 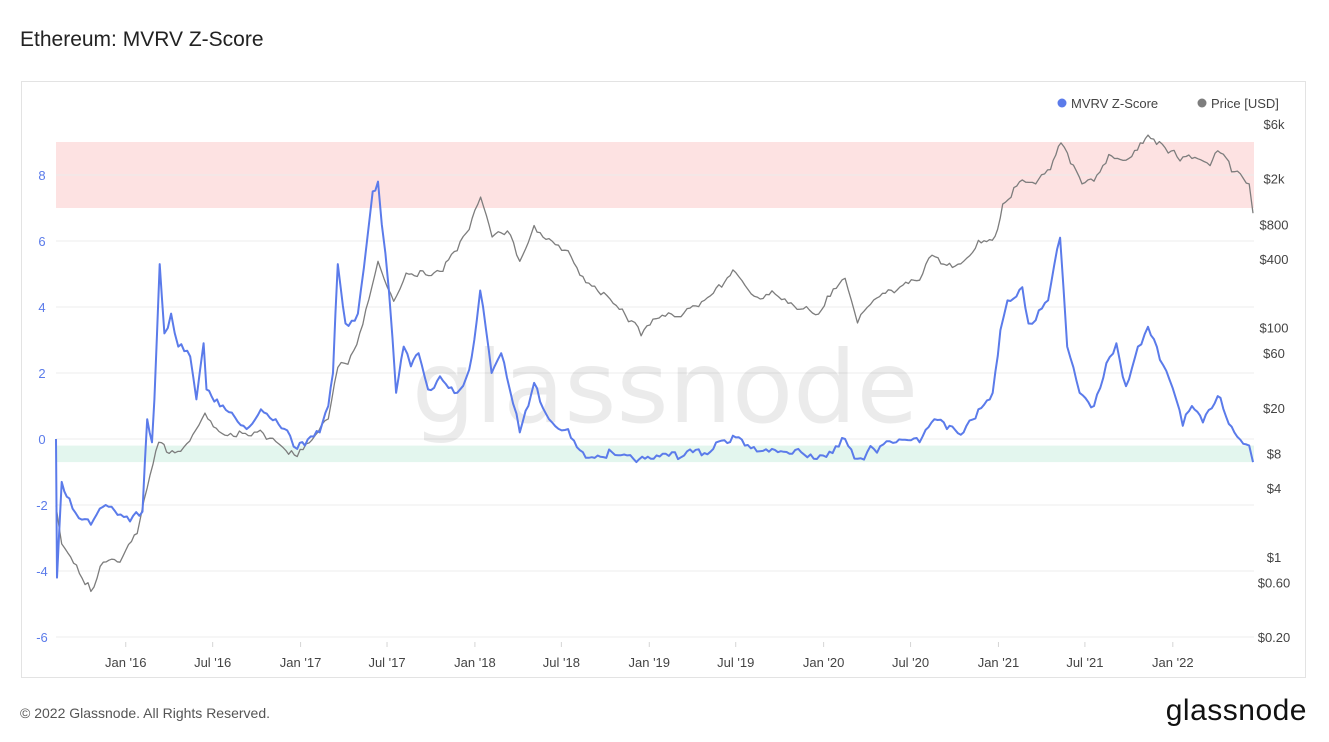 What do you see at coordinates (475, 662) in the screenshot?
I see `x-axis-tick-label: Jan '18` at bounding box center [475, 662].